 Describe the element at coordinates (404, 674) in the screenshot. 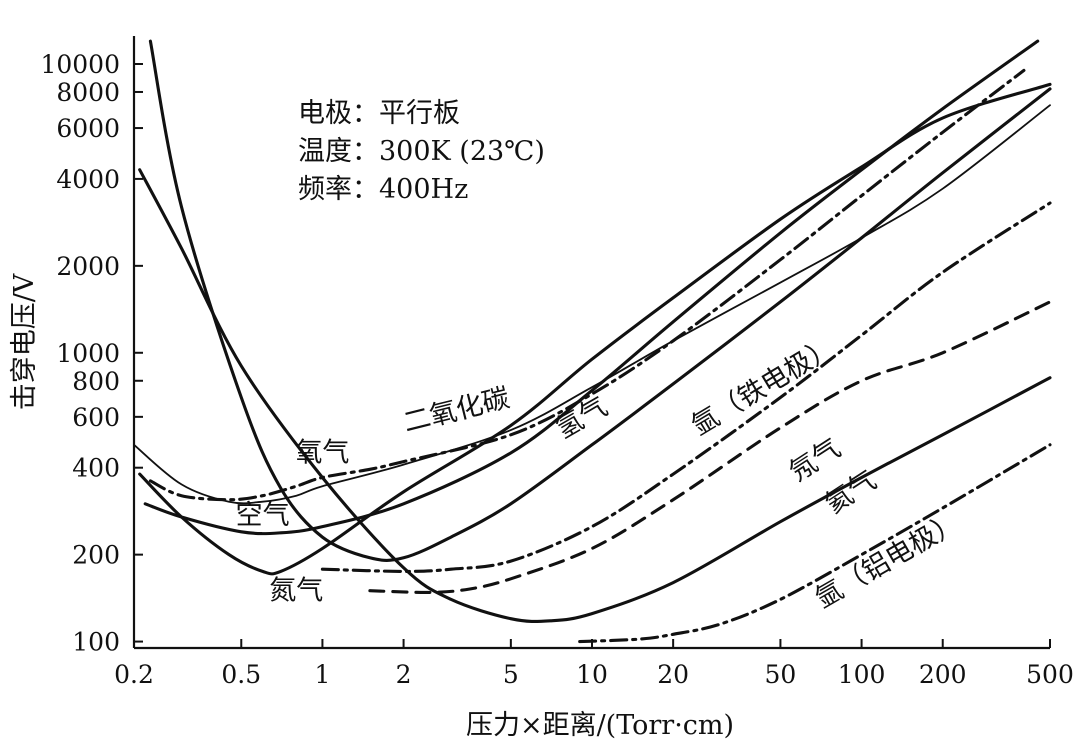

I see `x-tick-label-2: 2` at that location.